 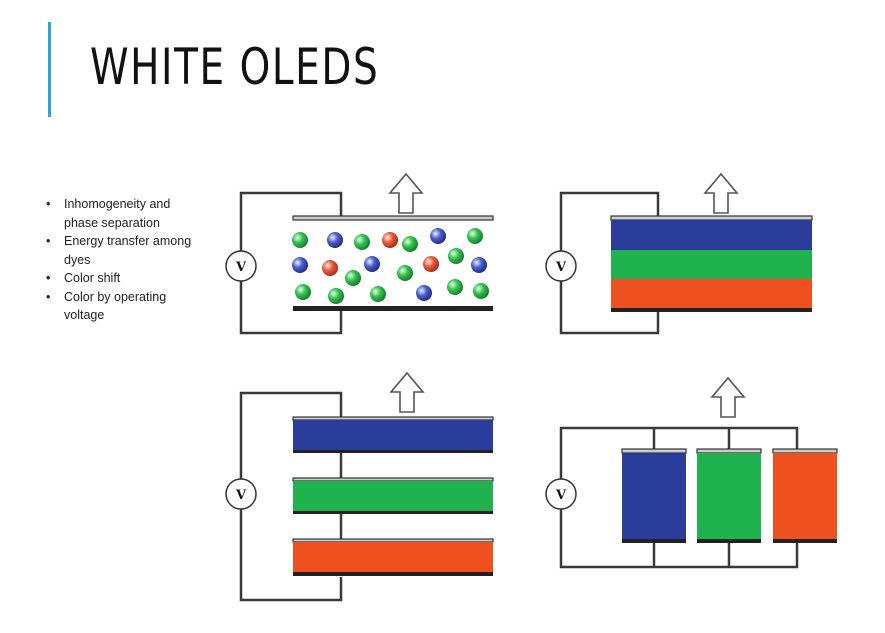 I want to click on blue-emitting-layer, so click(x=711, y=235).